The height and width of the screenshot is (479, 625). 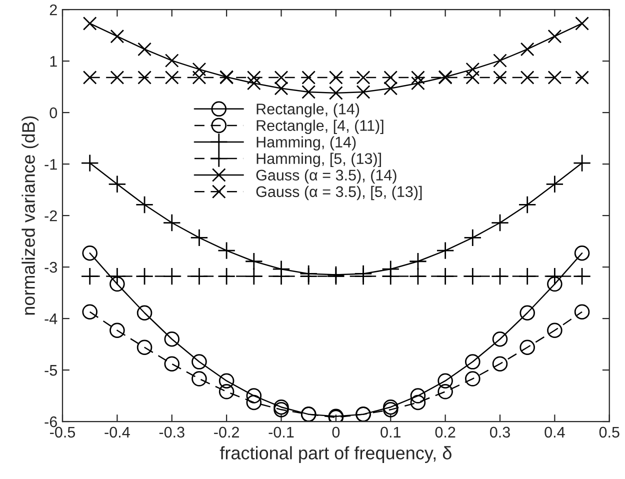 What do you see at coordinates (50, 164) in the screenshot?
I see `y-tick-label: -1` at bounding box center [50, 164].